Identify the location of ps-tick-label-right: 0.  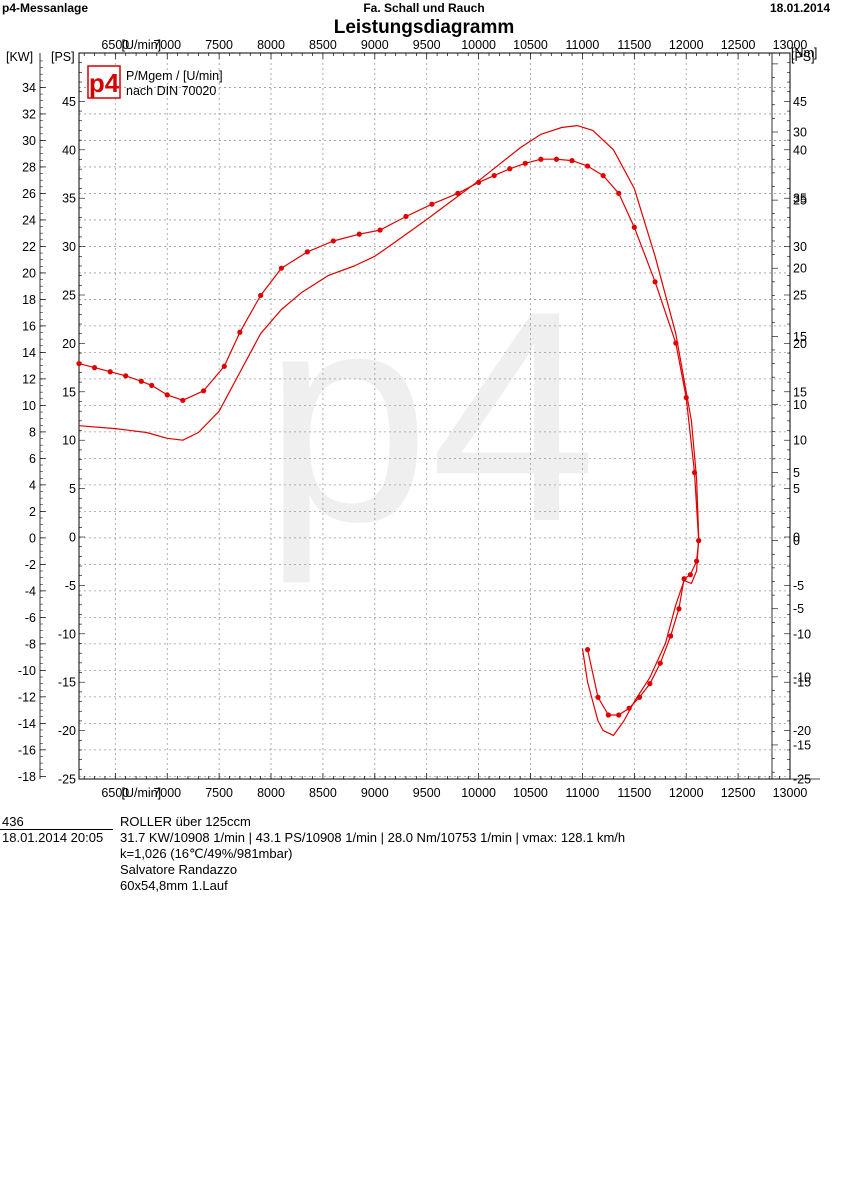
(796, 538).